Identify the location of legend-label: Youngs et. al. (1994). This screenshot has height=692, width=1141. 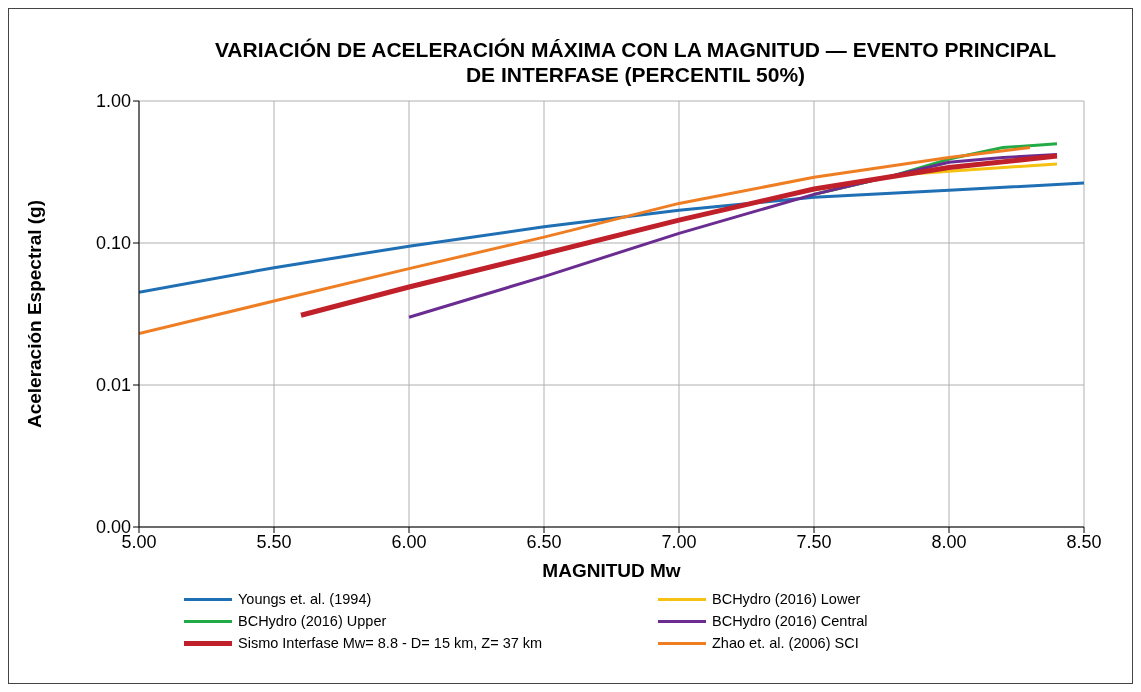
(305, 599).